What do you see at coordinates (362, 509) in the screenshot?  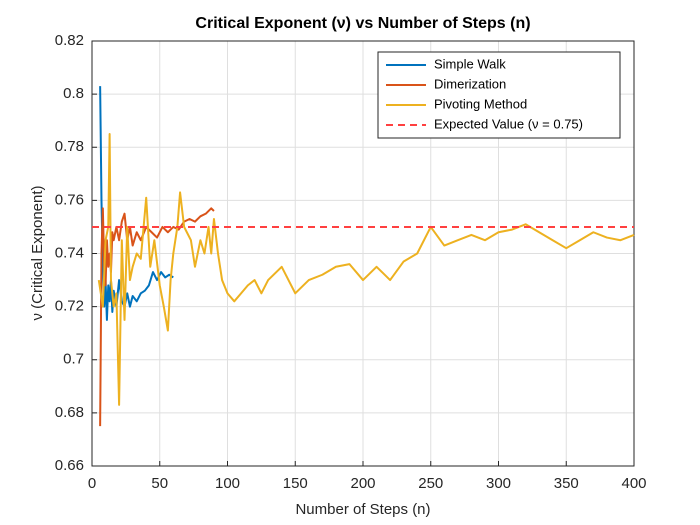 I see `x-axis-label: Number of Steps (n)` at bounding box center [362, 509].